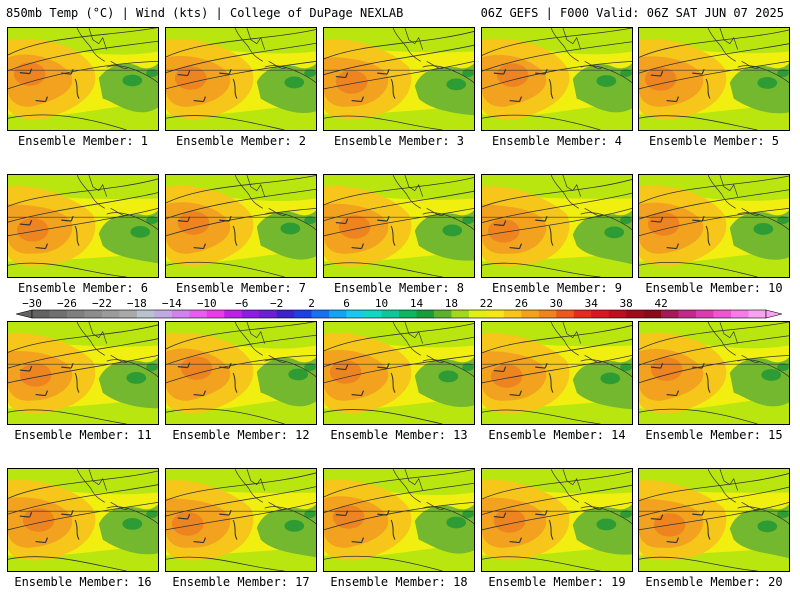  Describe the element at coordinates (67, 303) in the screenshot. I see `colorbar-tick-label: −26` at that location.